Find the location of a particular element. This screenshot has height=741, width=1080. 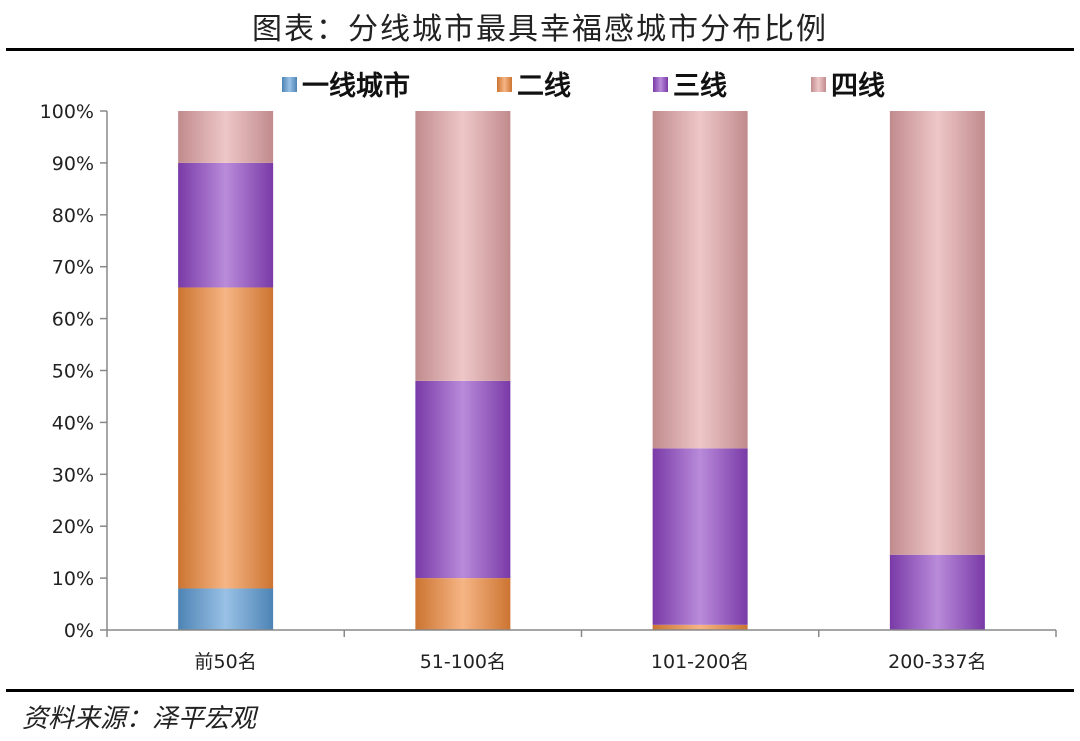

y-tick-label: 70% is located at coordinates (73, 268).